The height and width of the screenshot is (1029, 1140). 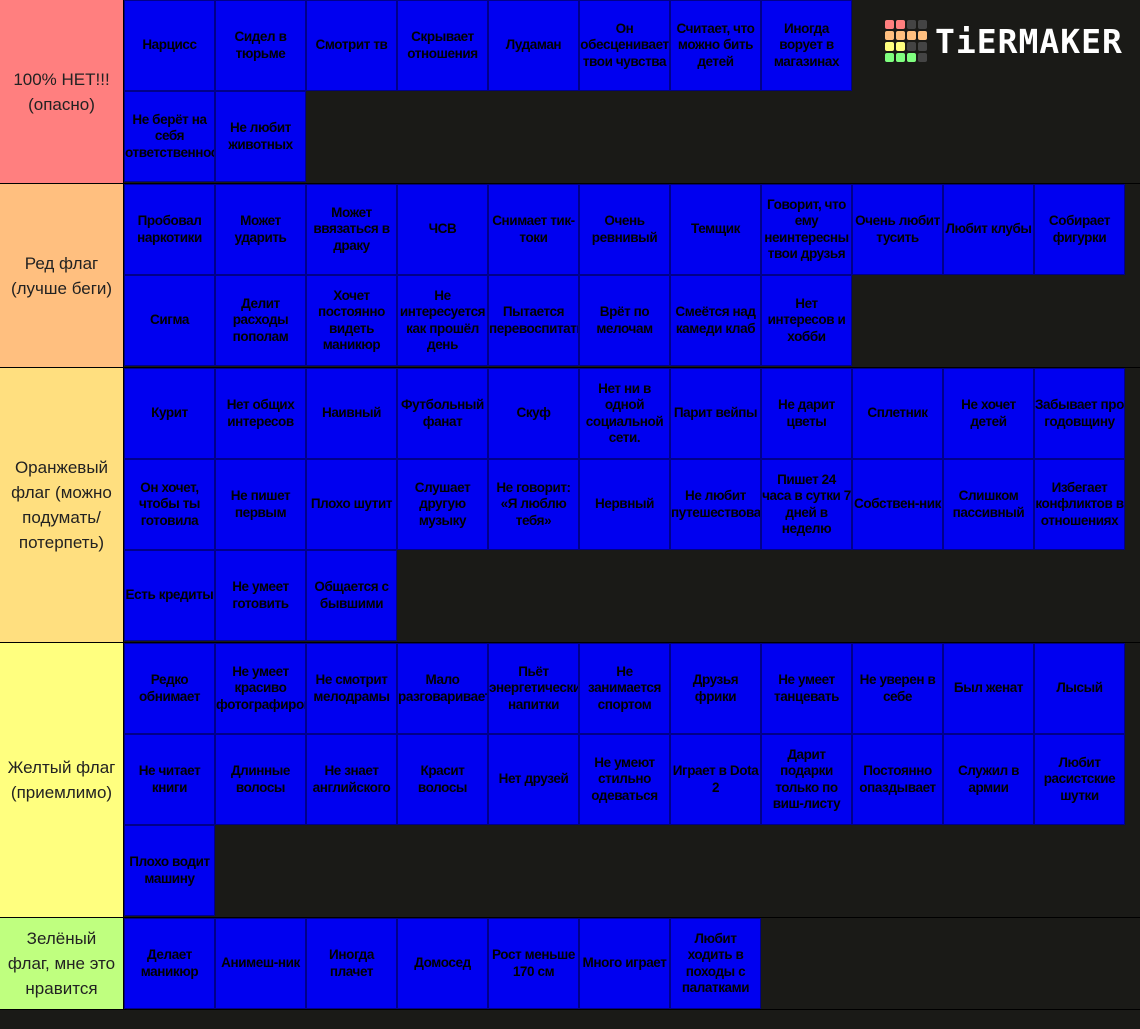 I want to click on tier-item: Может ввязаться в драку, so click(x=351, y=229).